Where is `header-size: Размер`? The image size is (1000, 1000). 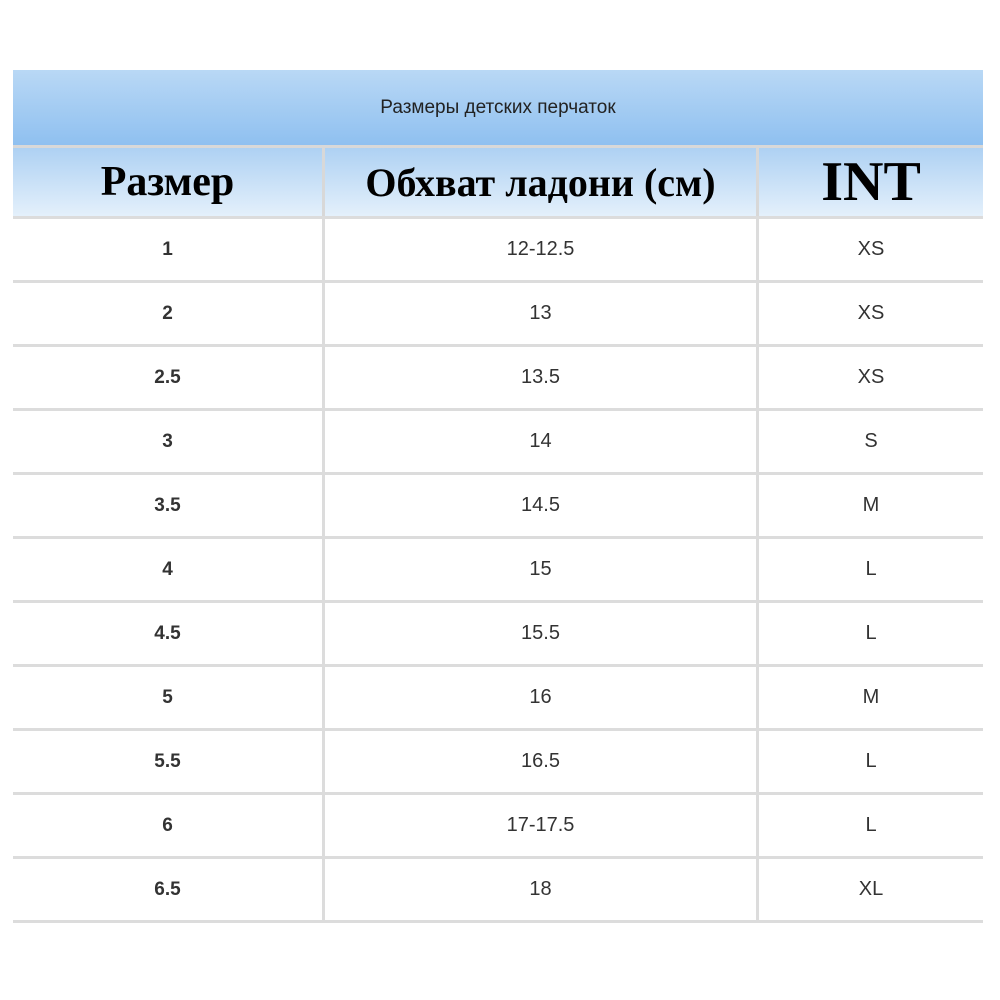 header-size: Размер is located at coordinates (169, 182).